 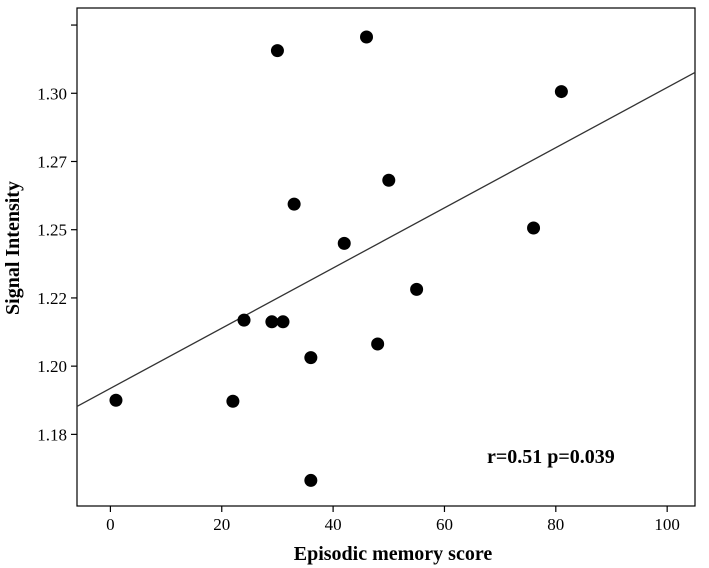 I want to click on x-tick-label: 100, so click(x=667, y=524).